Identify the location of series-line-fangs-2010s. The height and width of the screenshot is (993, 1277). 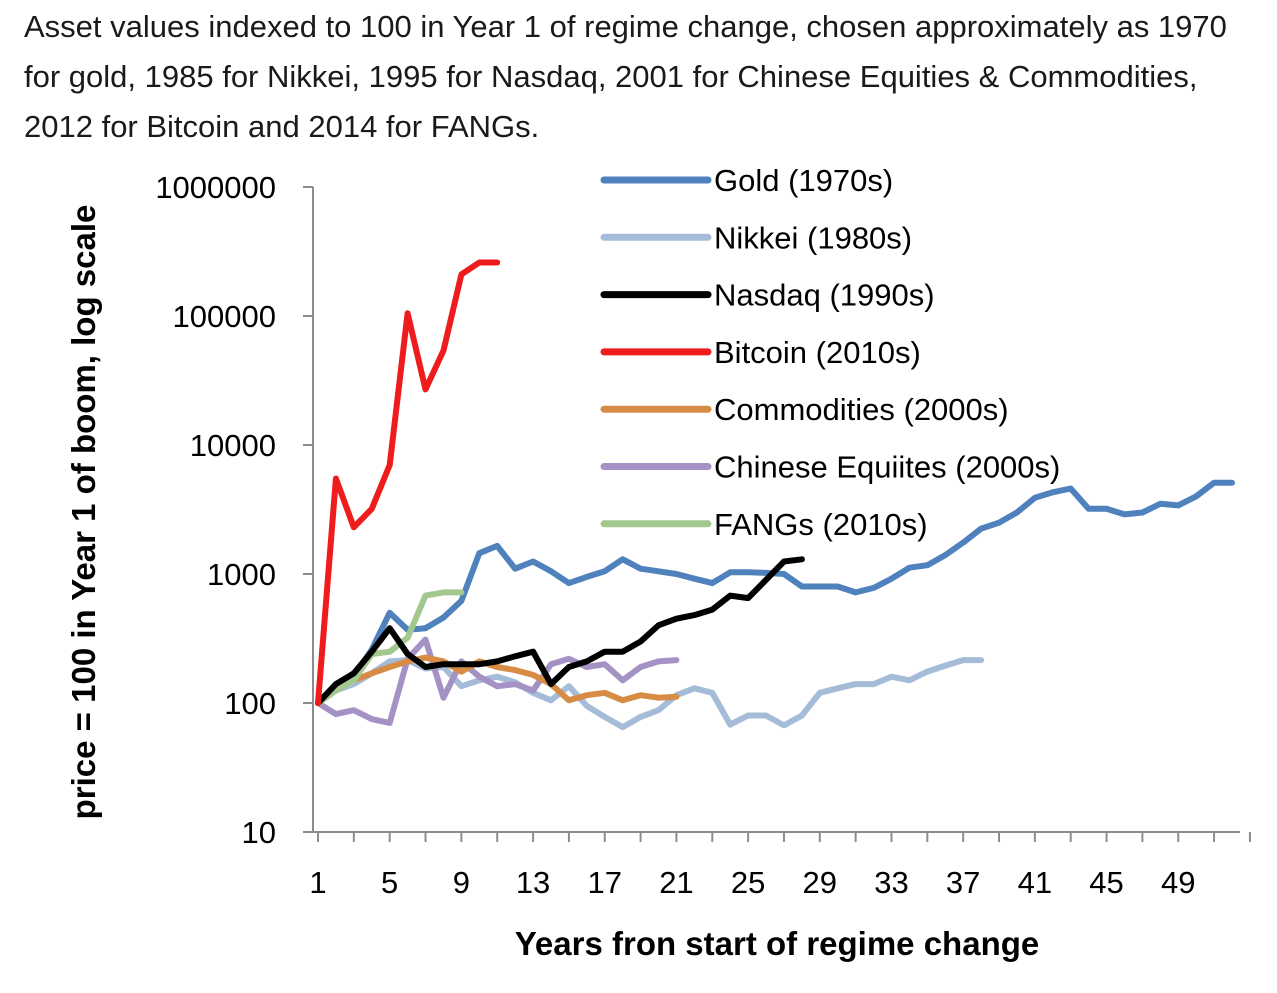
(390, 647).